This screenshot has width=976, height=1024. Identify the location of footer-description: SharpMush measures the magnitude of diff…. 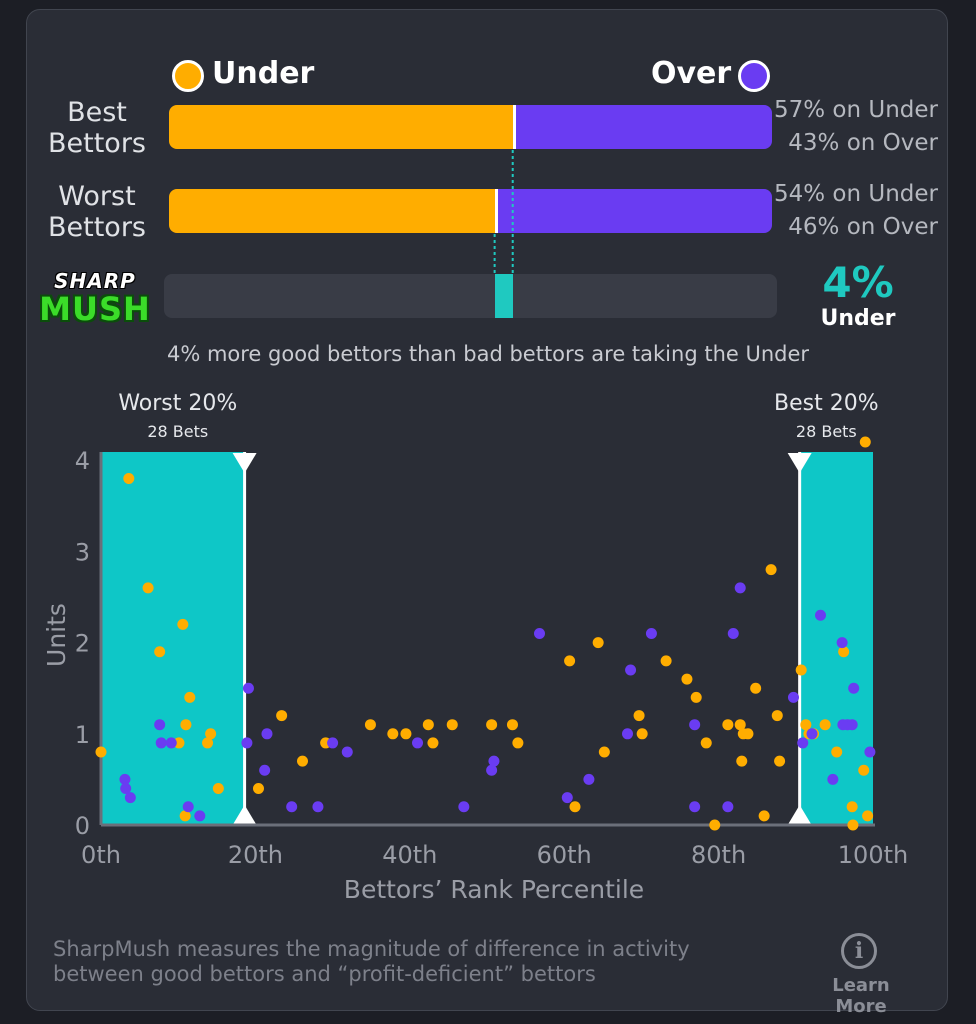
(371, 961).